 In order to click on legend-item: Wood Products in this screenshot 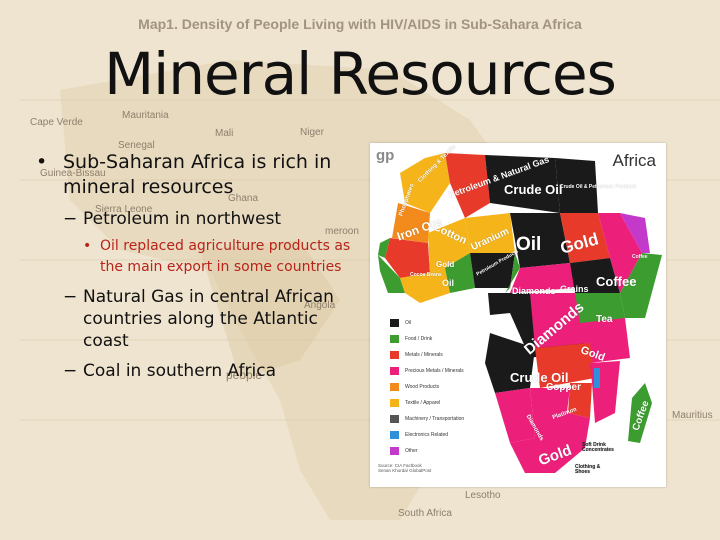, I will do `click(427, 387)`.